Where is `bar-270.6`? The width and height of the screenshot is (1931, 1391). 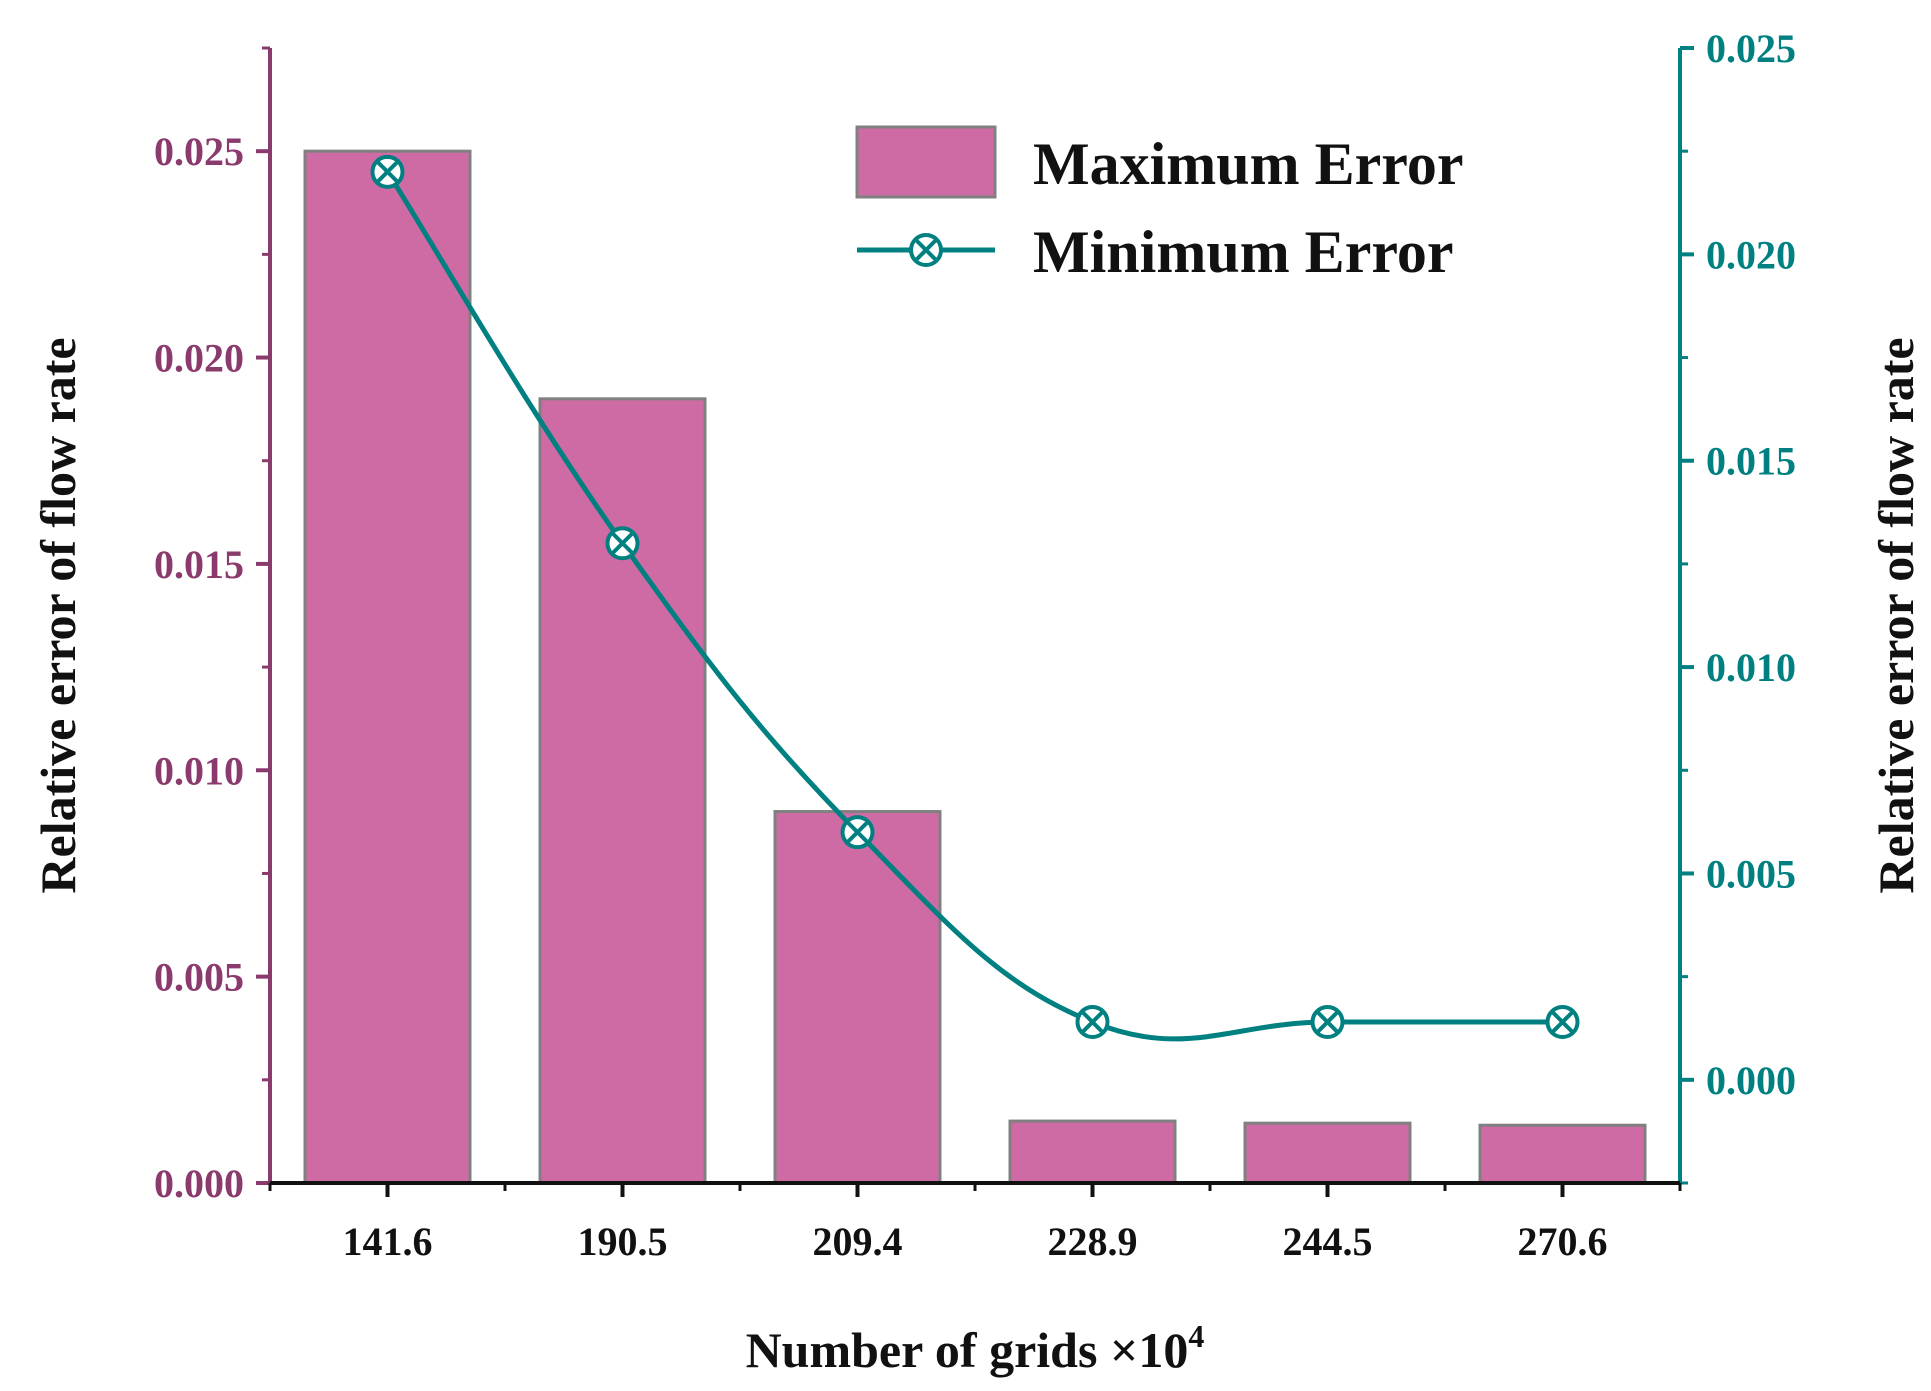 bar-270.6 is located at coordinates (1562, 1154).